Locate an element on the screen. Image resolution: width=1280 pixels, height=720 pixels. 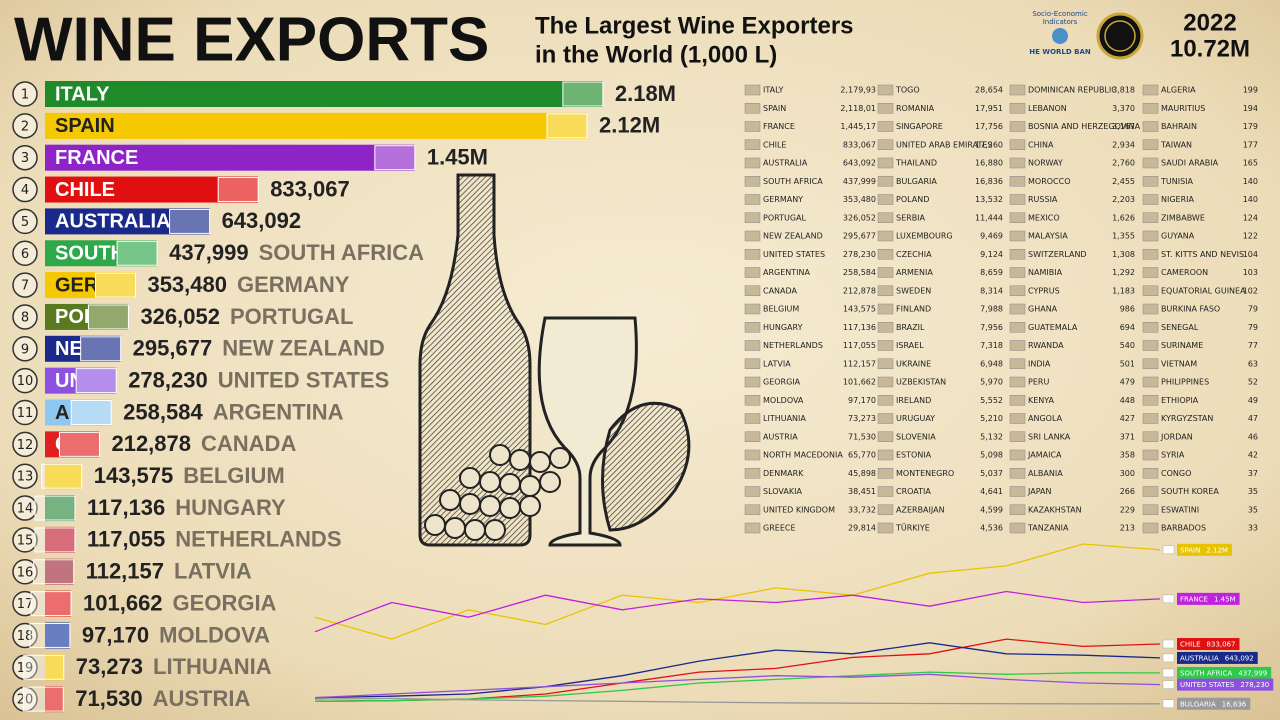
rank-label: 17 is located at coordinates (25, 604).